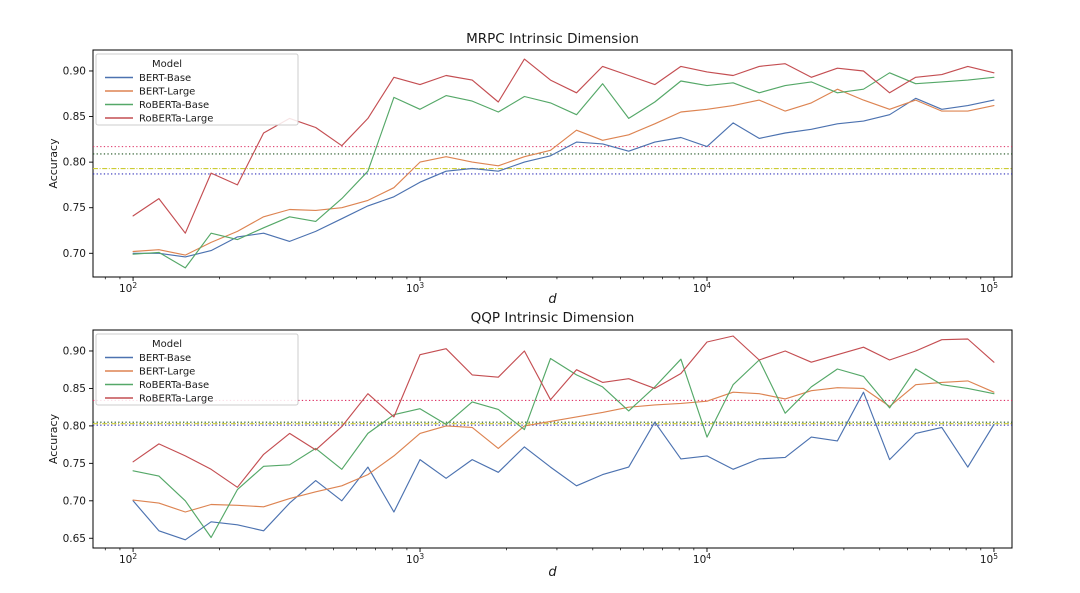 This screenshot has height=593, width=1080. I want to click on chart-title: QQP Intrinsic Dimension, so click(553, 318).